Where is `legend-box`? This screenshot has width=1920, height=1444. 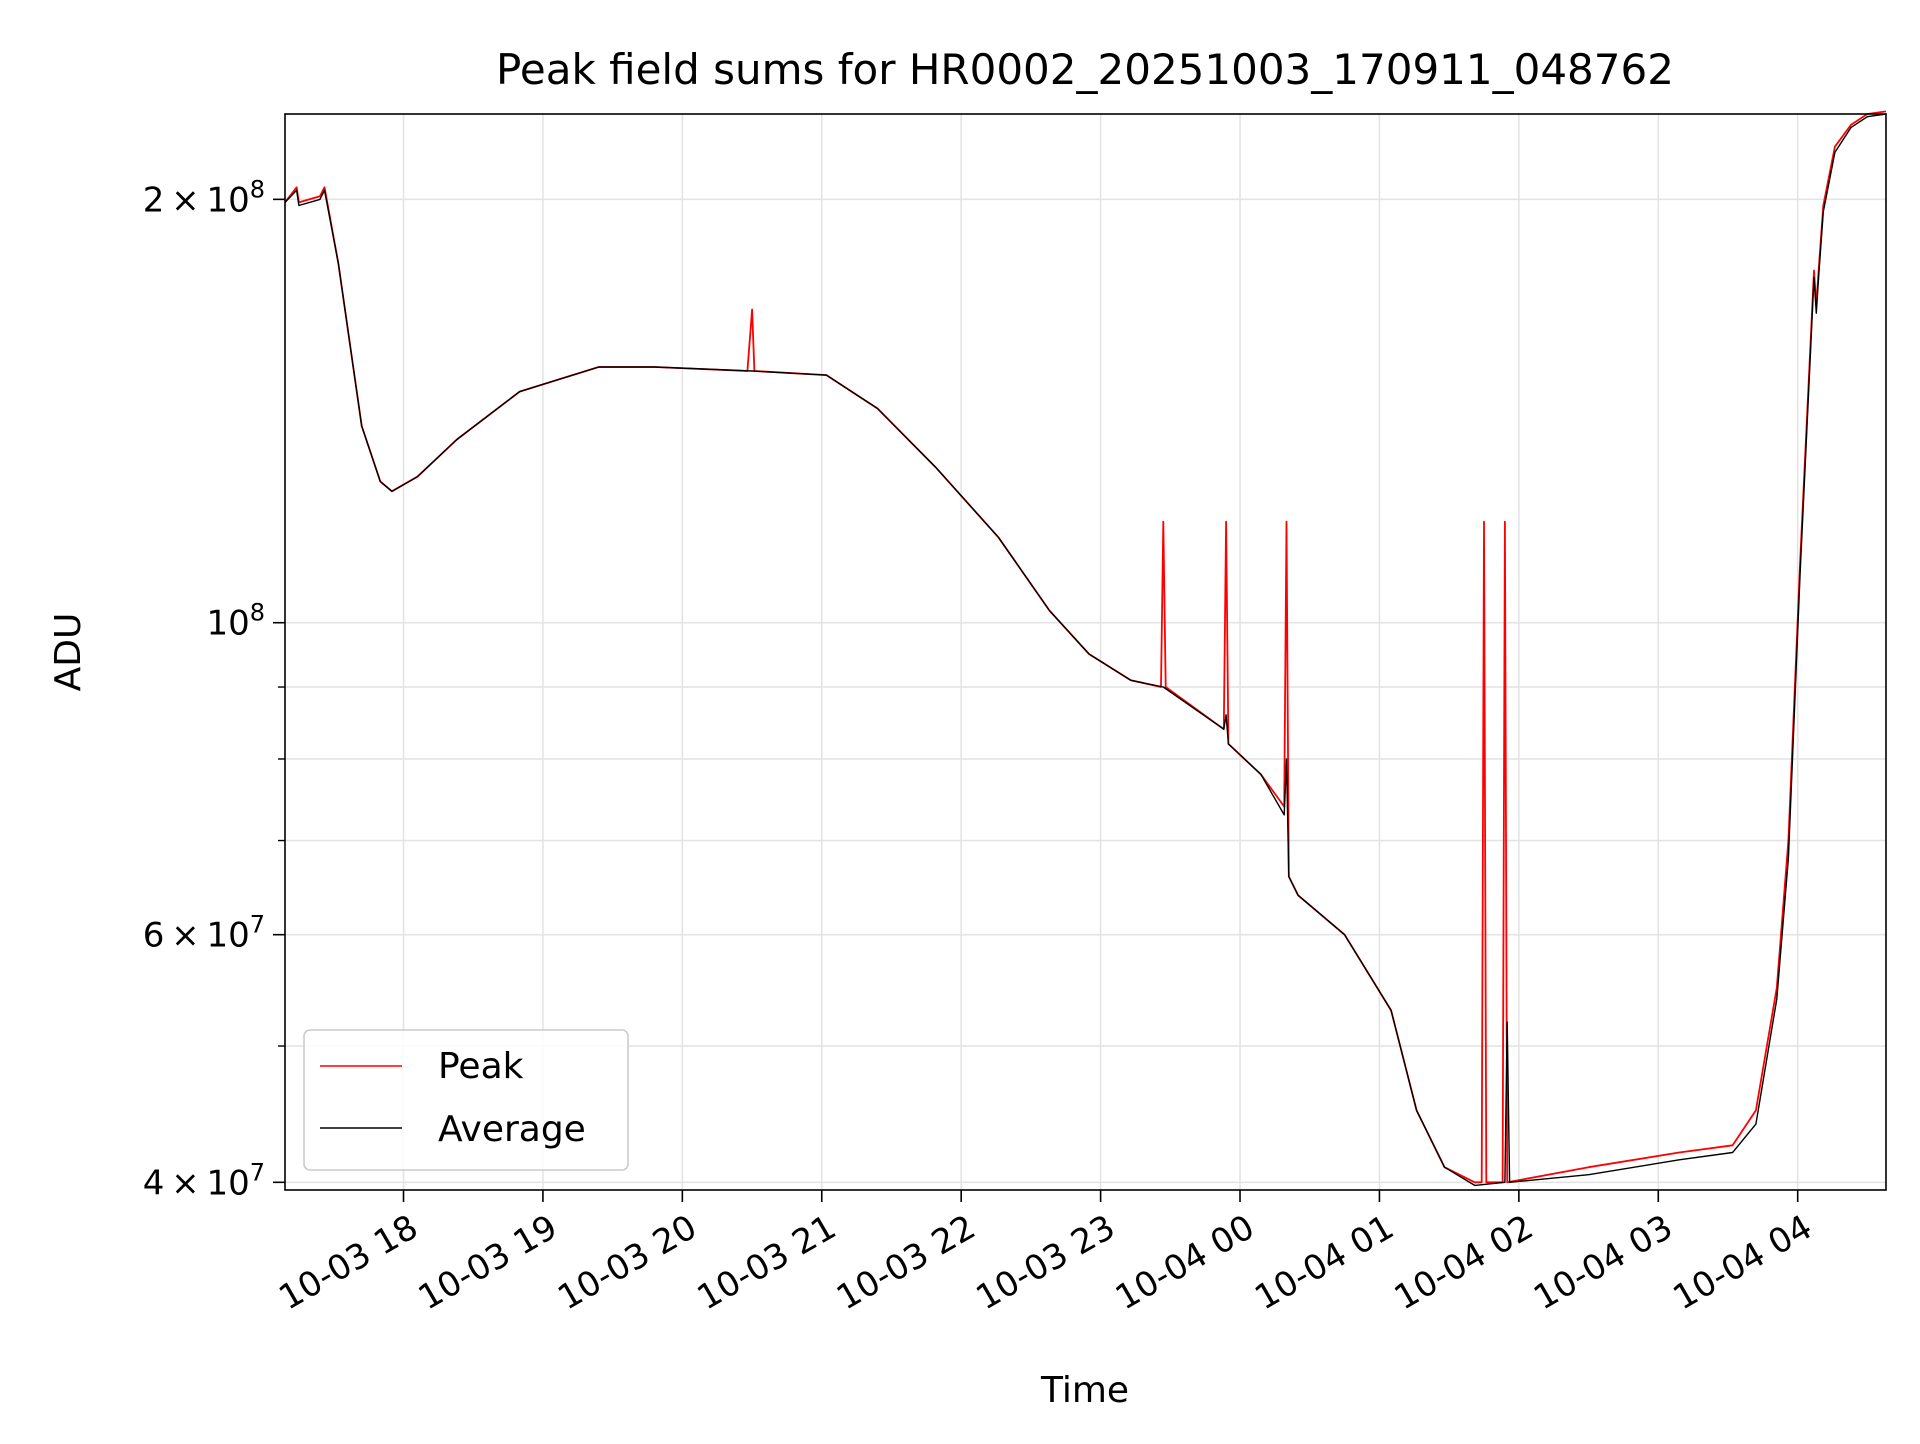 legend-box is located at coordinates (466, 1100).